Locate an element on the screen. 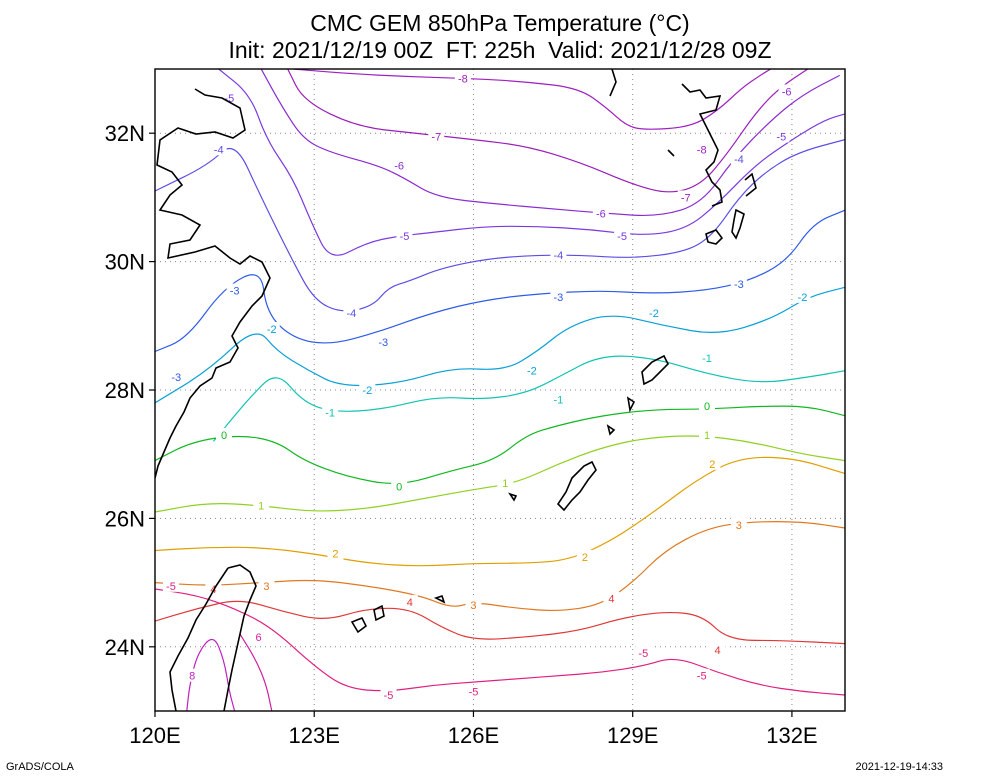 This screenshot has height=779, width=1000. coastline-okinawa is located at coordinates (562, 468).